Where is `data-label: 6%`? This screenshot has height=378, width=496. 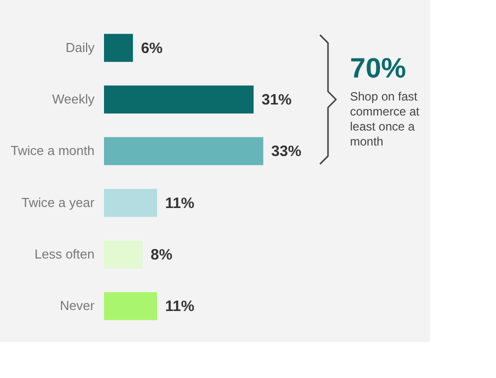
data-label: 6% is located at coordinates (151, 48).